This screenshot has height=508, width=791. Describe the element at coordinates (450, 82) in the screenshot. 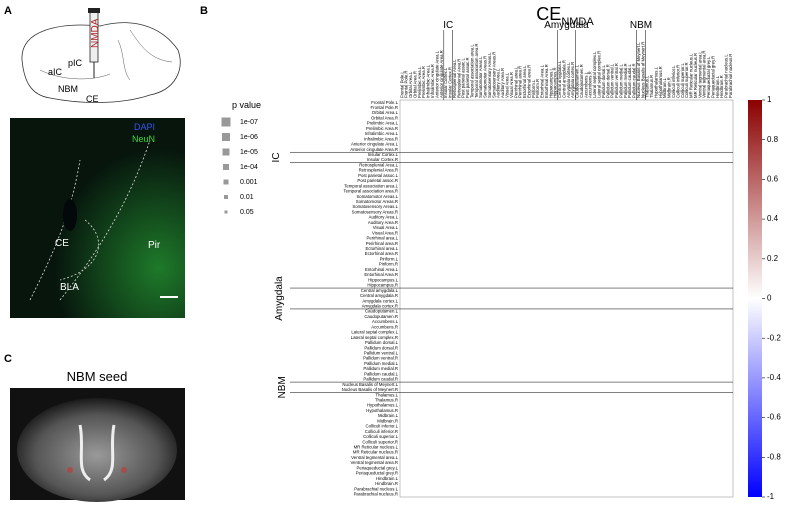

I see `x-tick-label: Insular Cortex.R` at that location.